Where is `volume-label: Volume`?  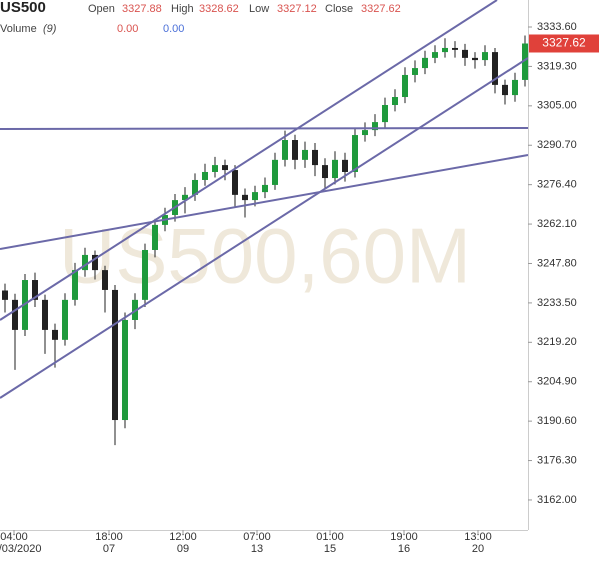
volume-label: Volume is located at coordinates (18, 29).